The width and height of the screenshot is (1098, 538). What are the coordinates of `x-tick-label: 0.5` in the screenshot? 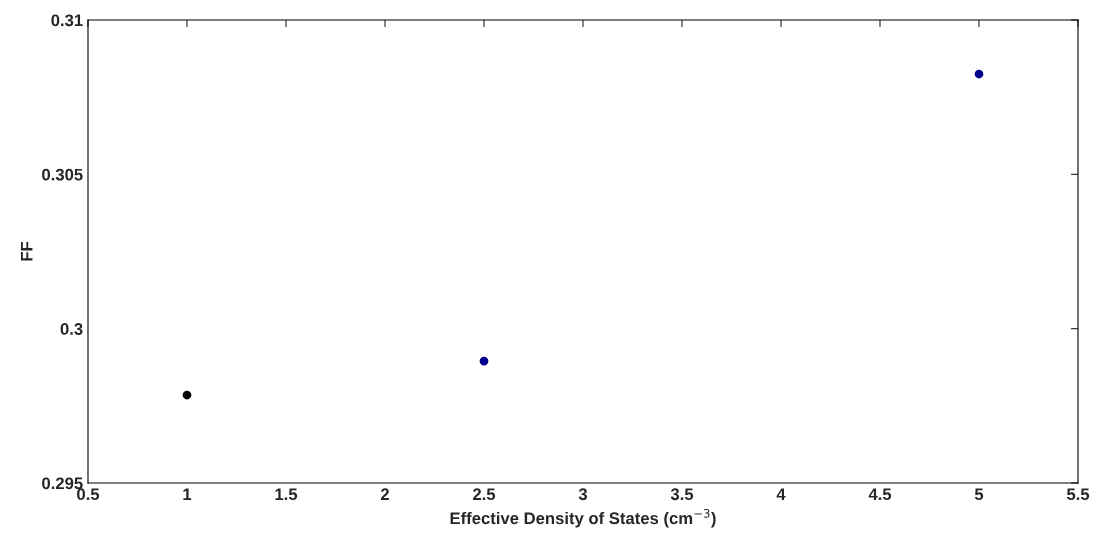 It's located at (88, 494).